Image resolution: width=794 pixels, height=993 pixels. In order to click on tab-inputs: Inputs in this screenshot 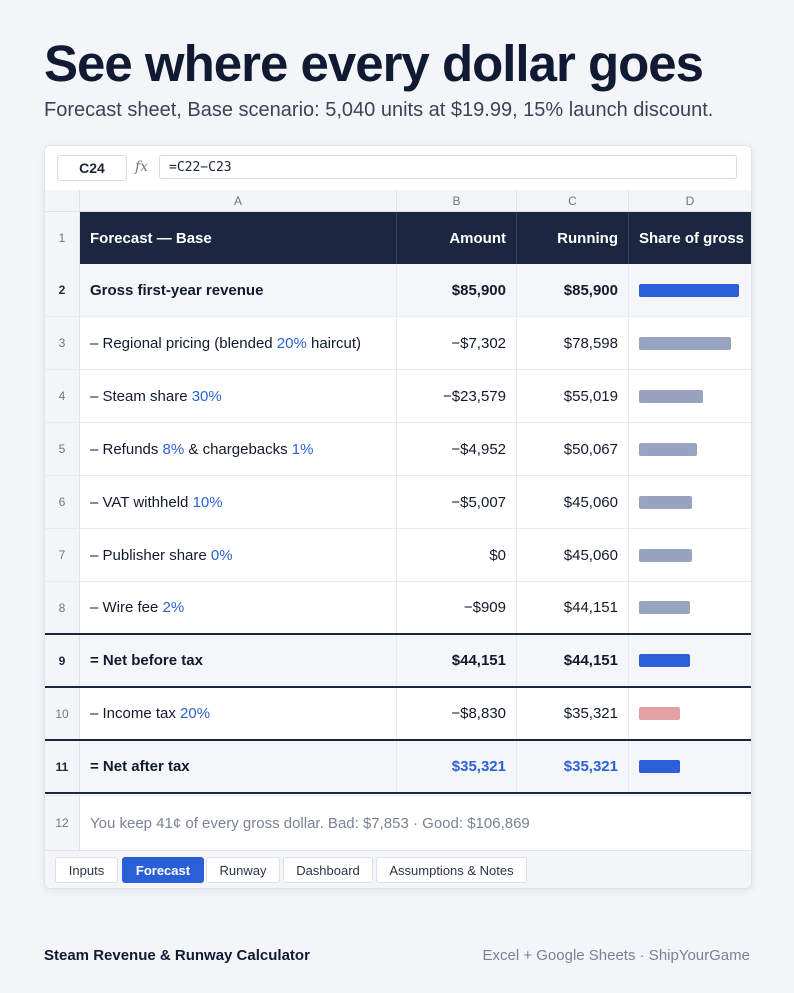, I will do `click(86, 870)`.